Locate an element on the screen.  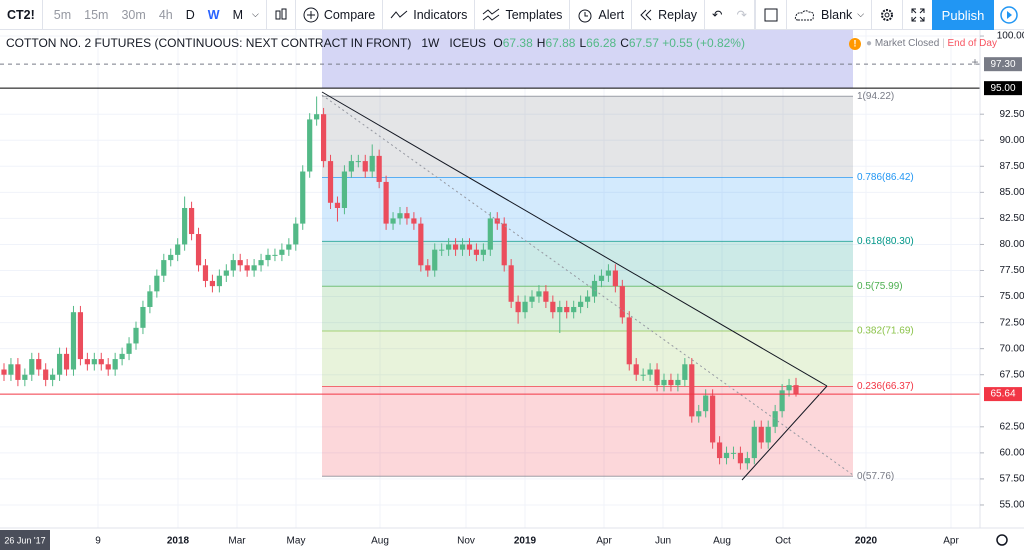
replay-icon is located at coordinates (646, 14).